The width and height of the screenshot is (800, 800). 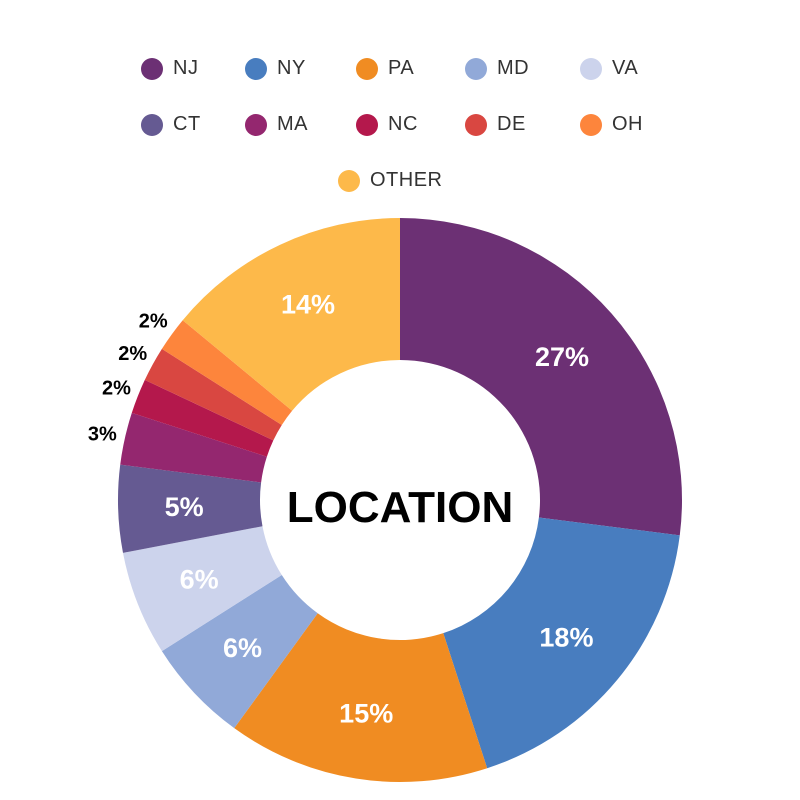 I want to click on legend-item-nc: NC, so click(x=387, y=124).